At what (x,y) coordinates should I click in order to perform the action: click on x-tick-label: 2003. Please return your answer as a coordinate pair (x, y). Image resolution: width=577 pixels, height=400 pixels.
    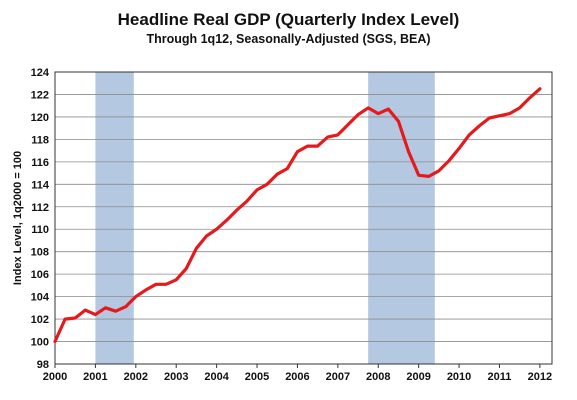
    Looking at the image, I should click on (176, 377).